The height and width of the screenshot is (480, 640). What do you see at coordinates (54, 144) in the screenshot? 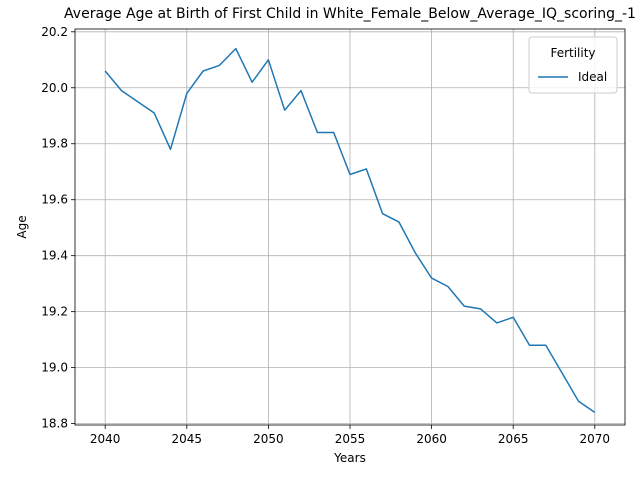
I see `y-tick-label: 19.8` at bounding box center [54, 144].